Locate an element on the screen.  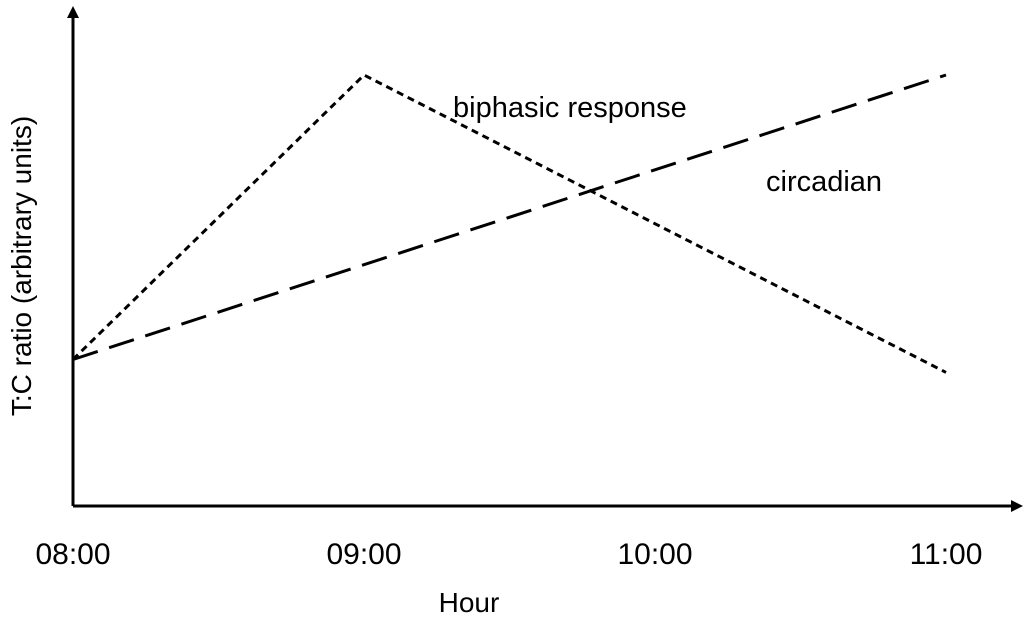
x-tick-label: 09:00 is located at coordinates (363, 554).